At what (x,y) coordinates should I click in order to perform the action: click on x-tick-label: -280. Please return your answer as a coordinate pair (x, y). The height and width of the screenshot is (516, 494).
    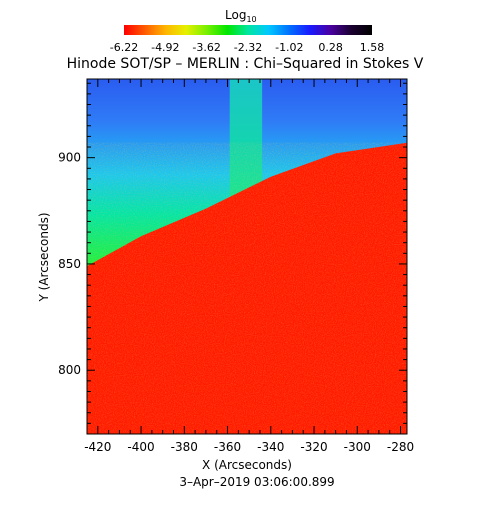
    Looking at the image, I should click on (400, 447).